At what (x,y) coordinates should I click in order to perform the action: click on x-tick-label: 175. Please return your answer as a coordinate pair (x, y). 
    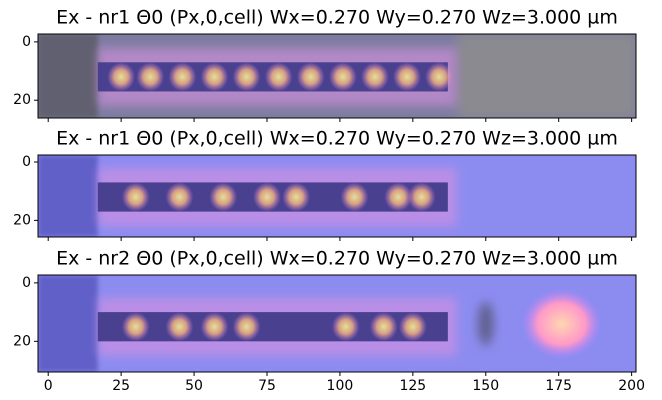
    Looking at the image, I should click on (558, 386).